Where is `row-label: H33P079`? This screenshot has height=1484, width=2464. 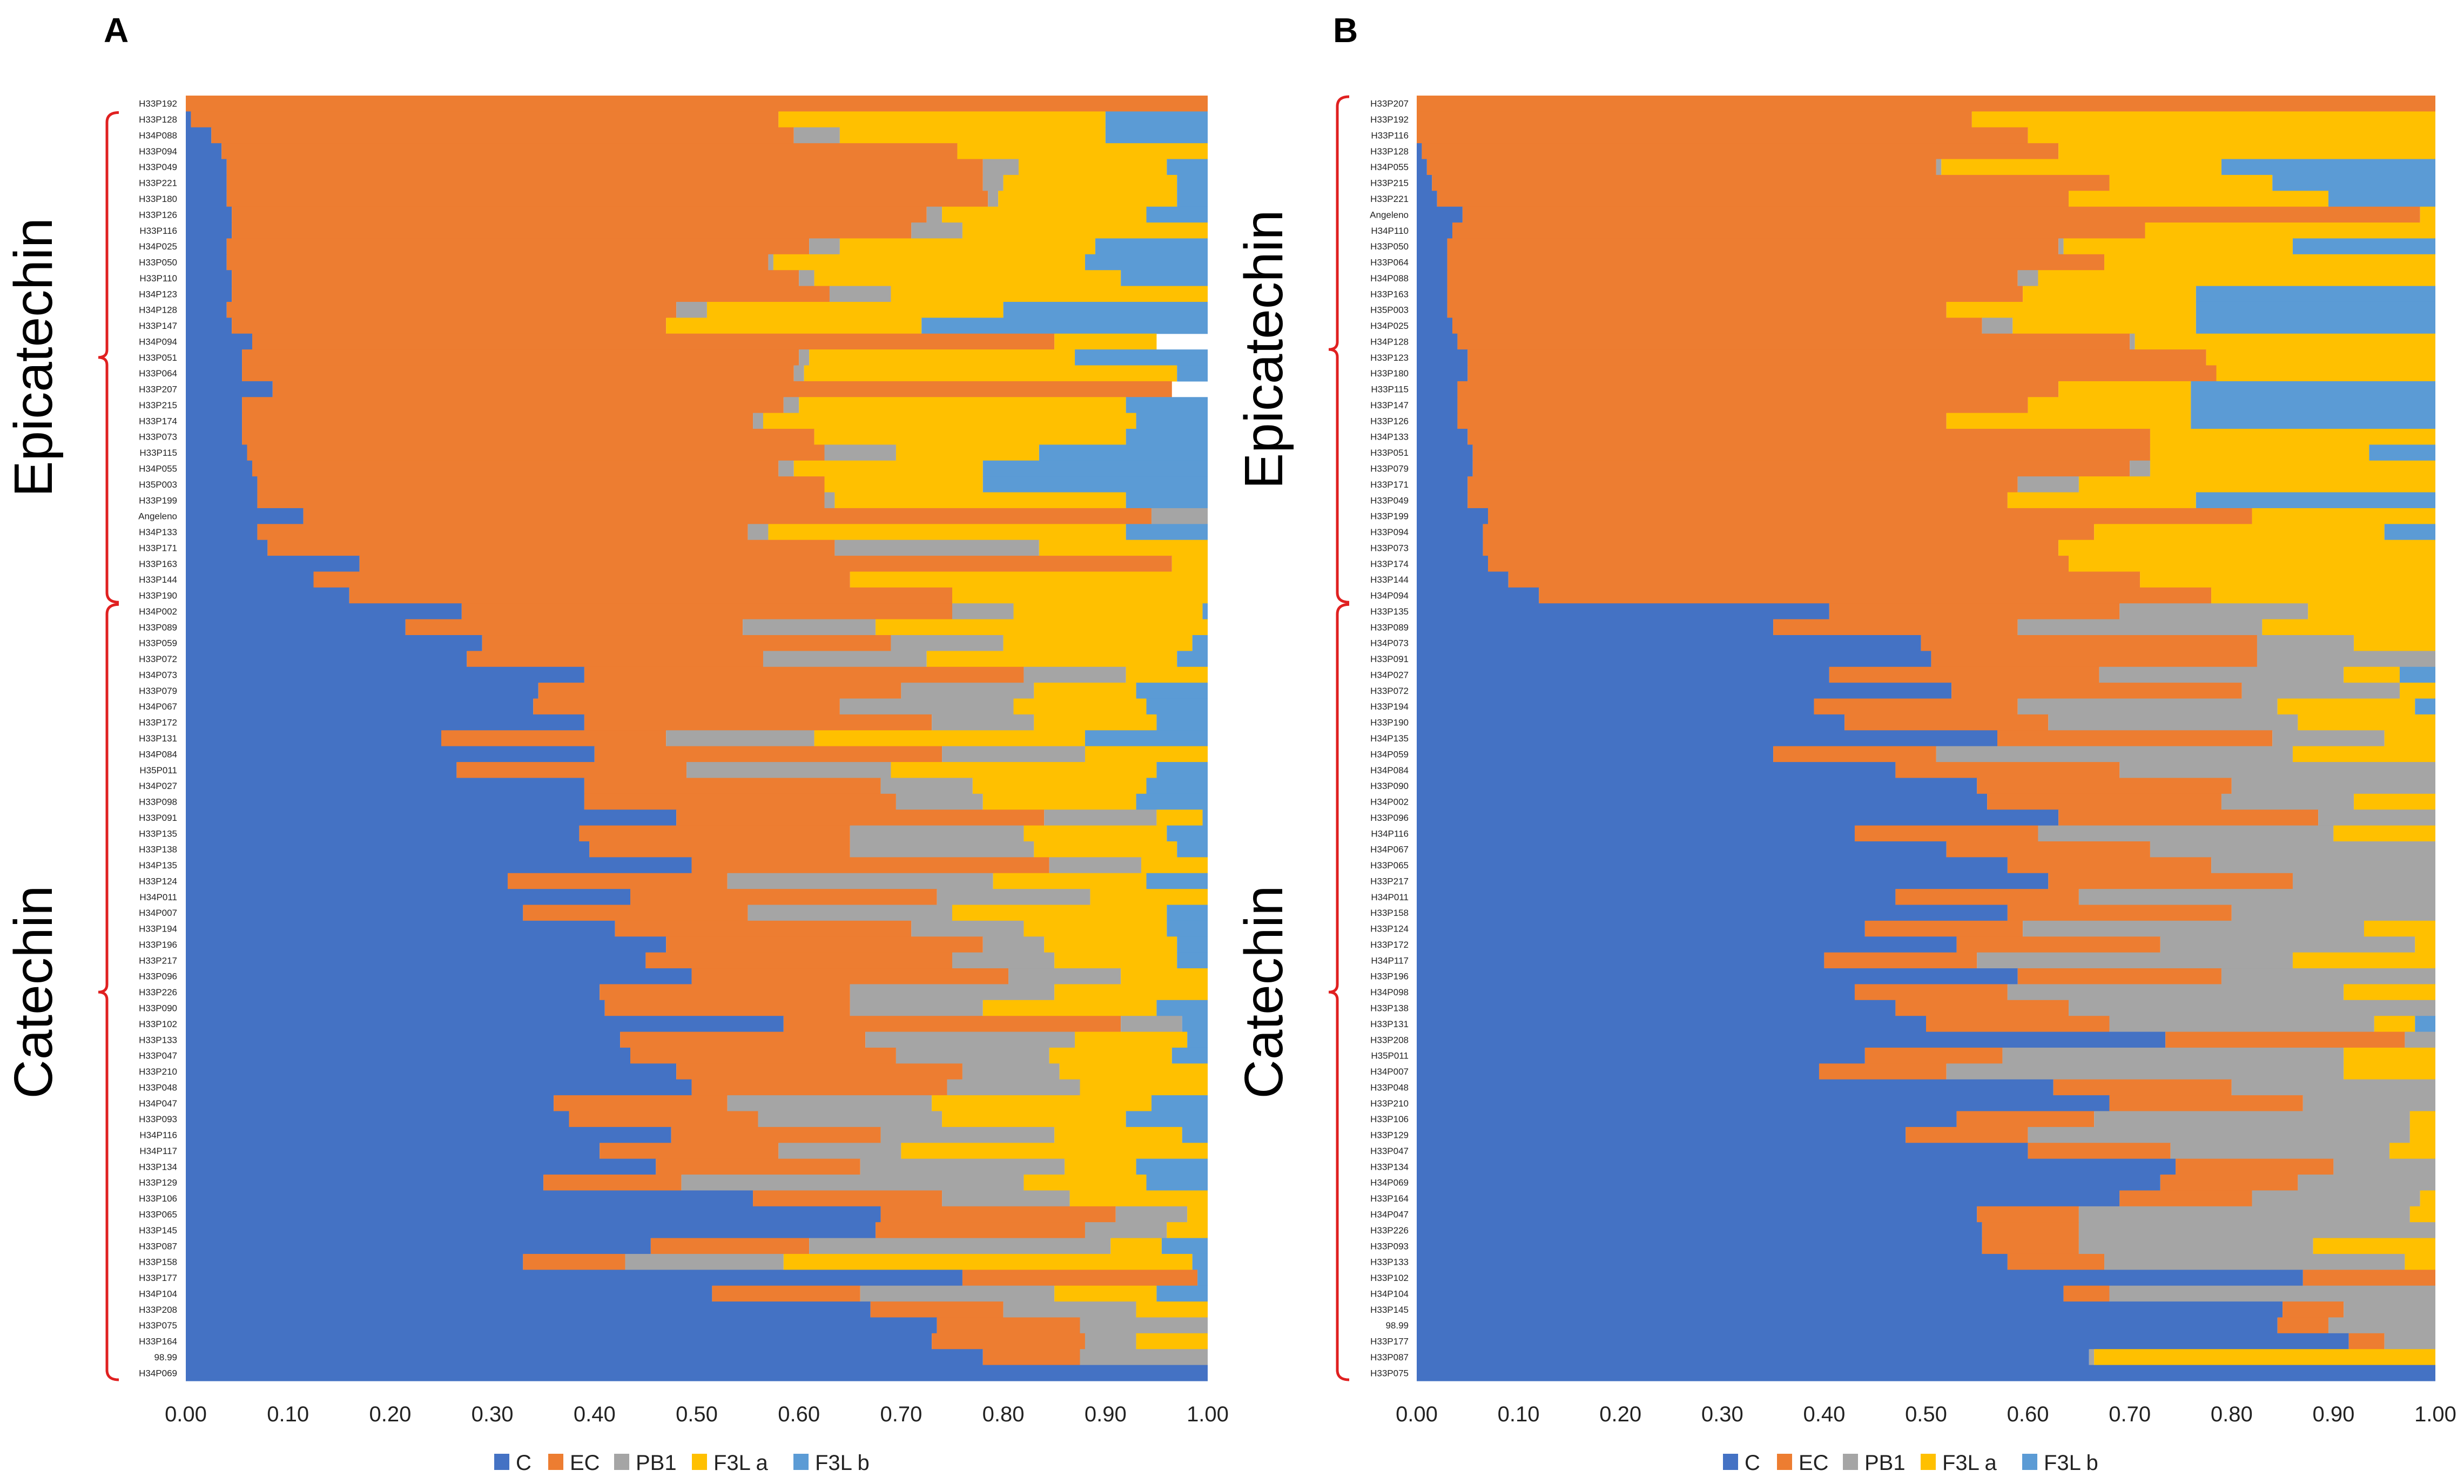
row-label: H33P079 is located at coordinates (158, 691).